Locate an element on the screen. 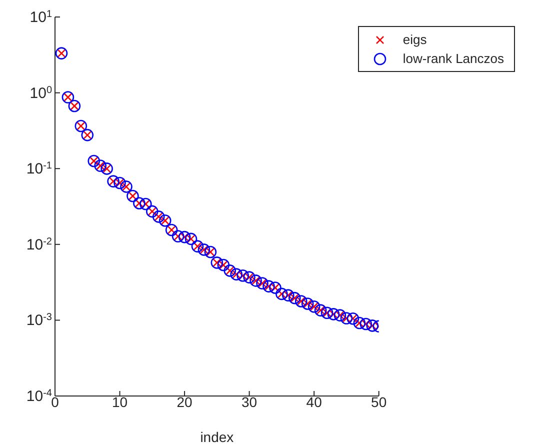  x-tick-label: 10 is located at coordinates (120, 402).